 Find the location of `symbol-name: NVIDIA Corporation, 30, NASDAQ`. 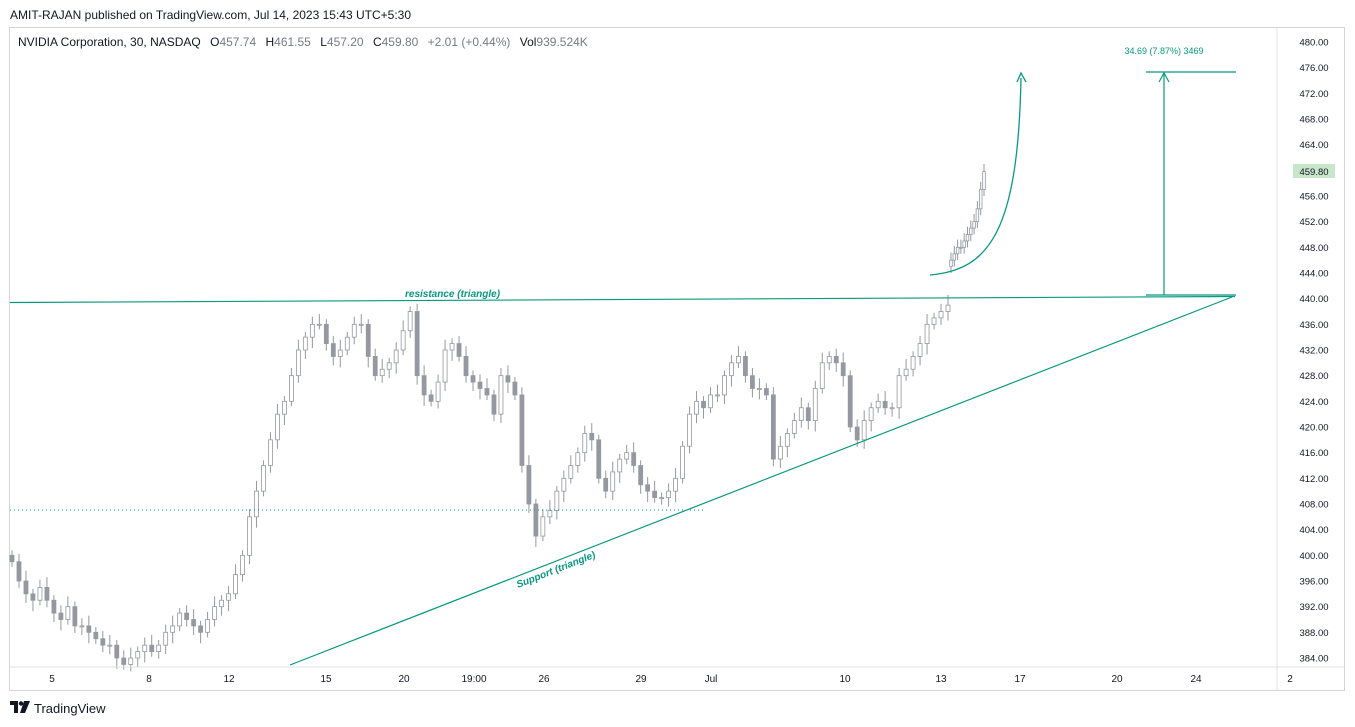

symbol-name: NVIDIA Corporation, 30, NASDAQ is located at coordinates (109, 42).